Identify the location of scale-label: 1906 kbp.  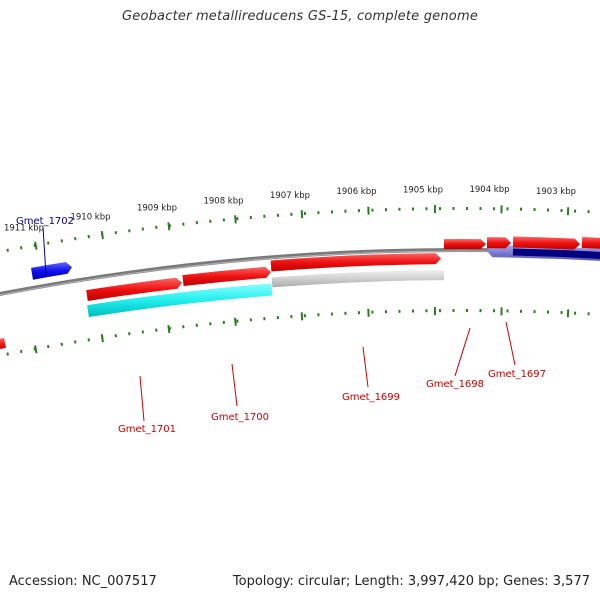
(356, 192).